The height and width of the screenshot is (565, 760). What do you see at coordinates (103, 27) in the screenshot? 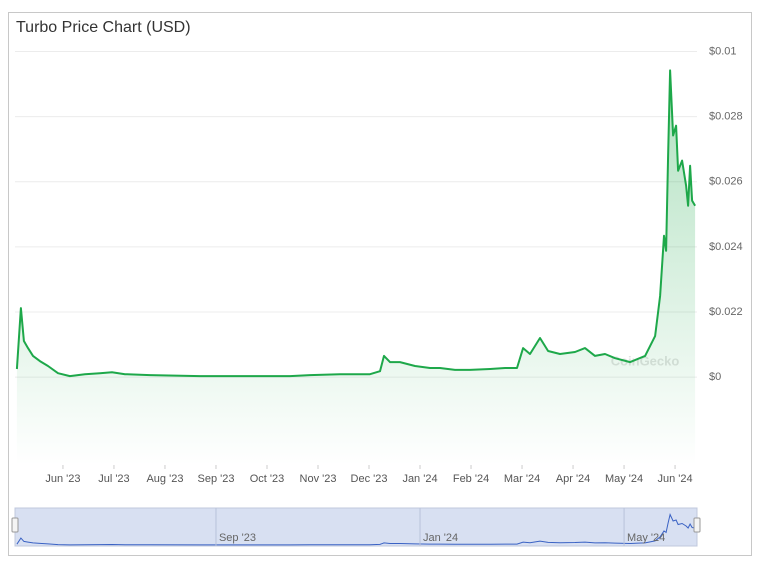
I see `chart-title: Turbo Price Chart (USD)` at bounding box center [103, 27].